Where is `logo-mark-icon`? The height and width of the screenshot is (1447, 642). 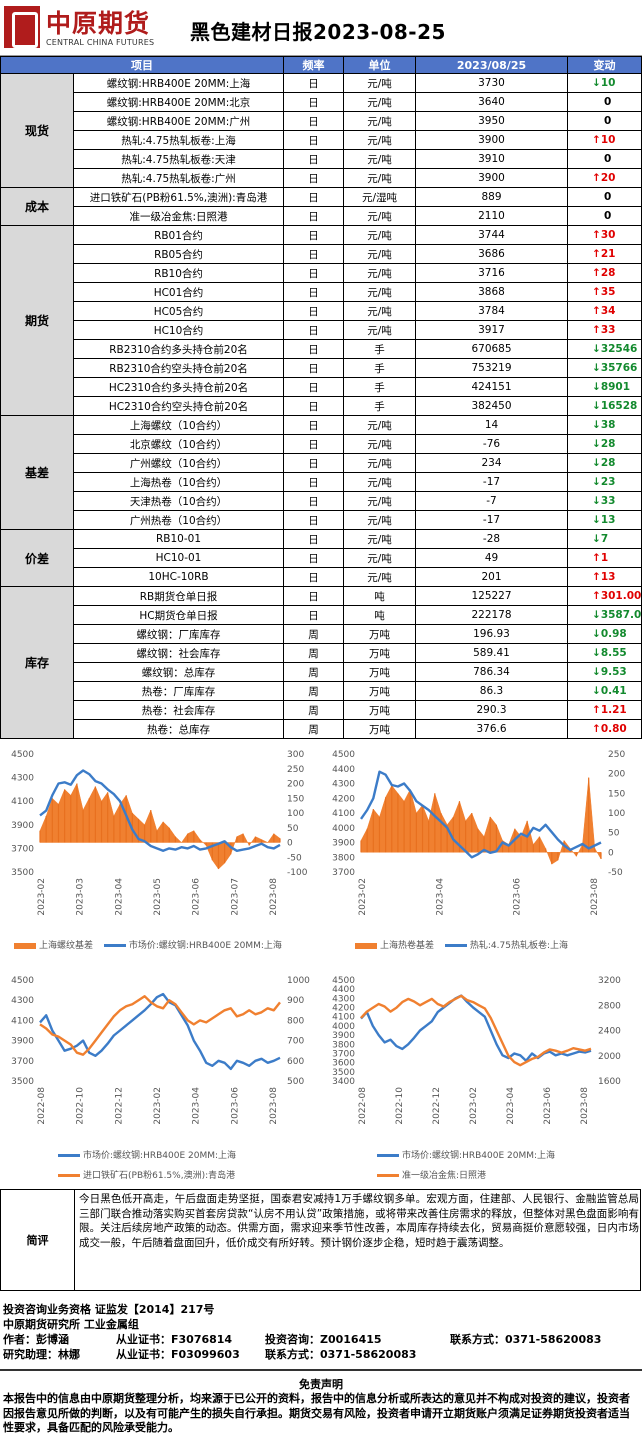
logo-mark-icon is located at coordinates (22, 27).